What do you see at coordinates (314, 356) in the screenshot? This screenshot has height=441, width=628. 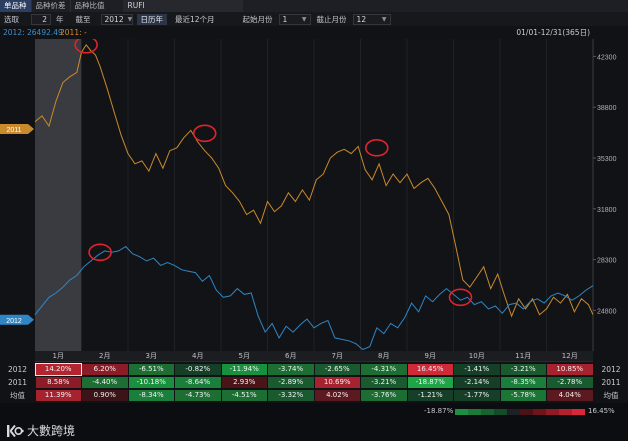 I see `month-axis: 1月 2月 3月 4月 5月 6月 7月 8月 9月 10月 11月 12月` at bounding box center [314, 356].